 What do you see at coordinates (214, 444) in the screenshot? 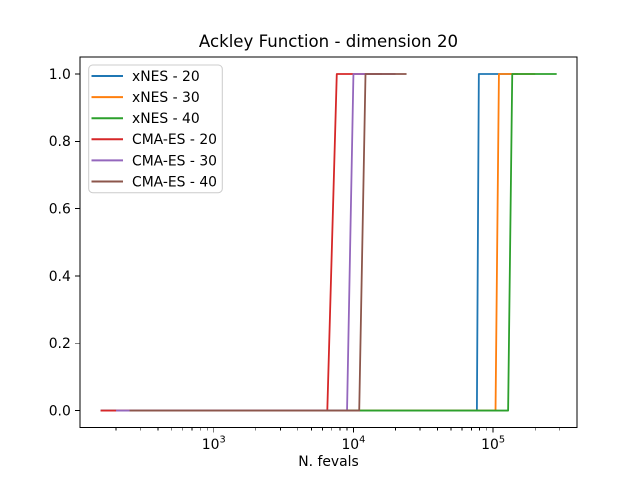
I see `x-tick-label: 10³` at bounding box center [214, 444].